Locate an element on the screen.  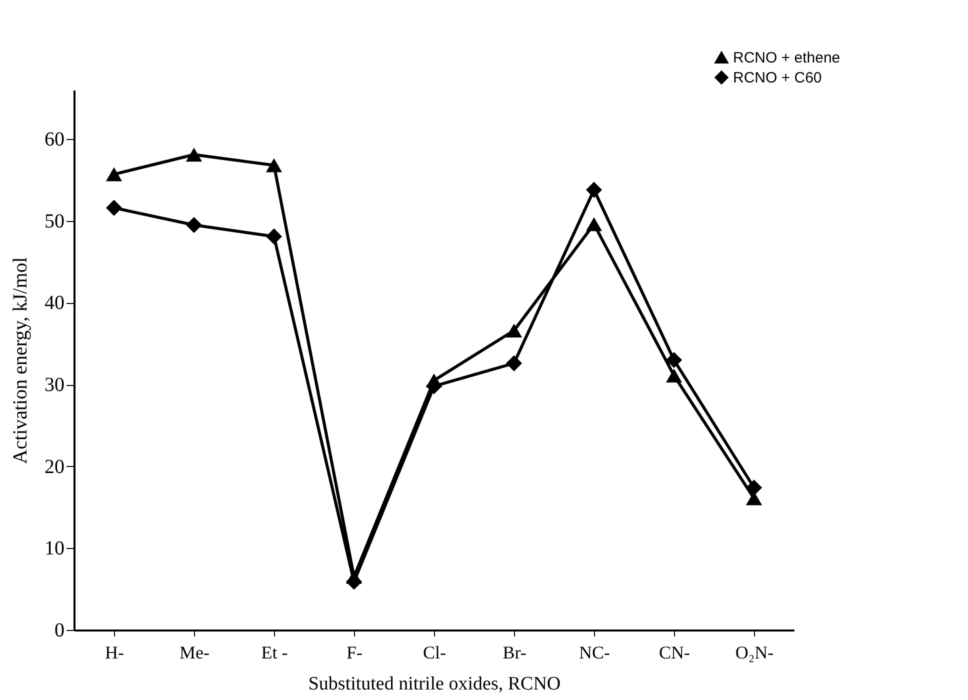
y-tick-label: 60 is located at coordinates (54, 139).